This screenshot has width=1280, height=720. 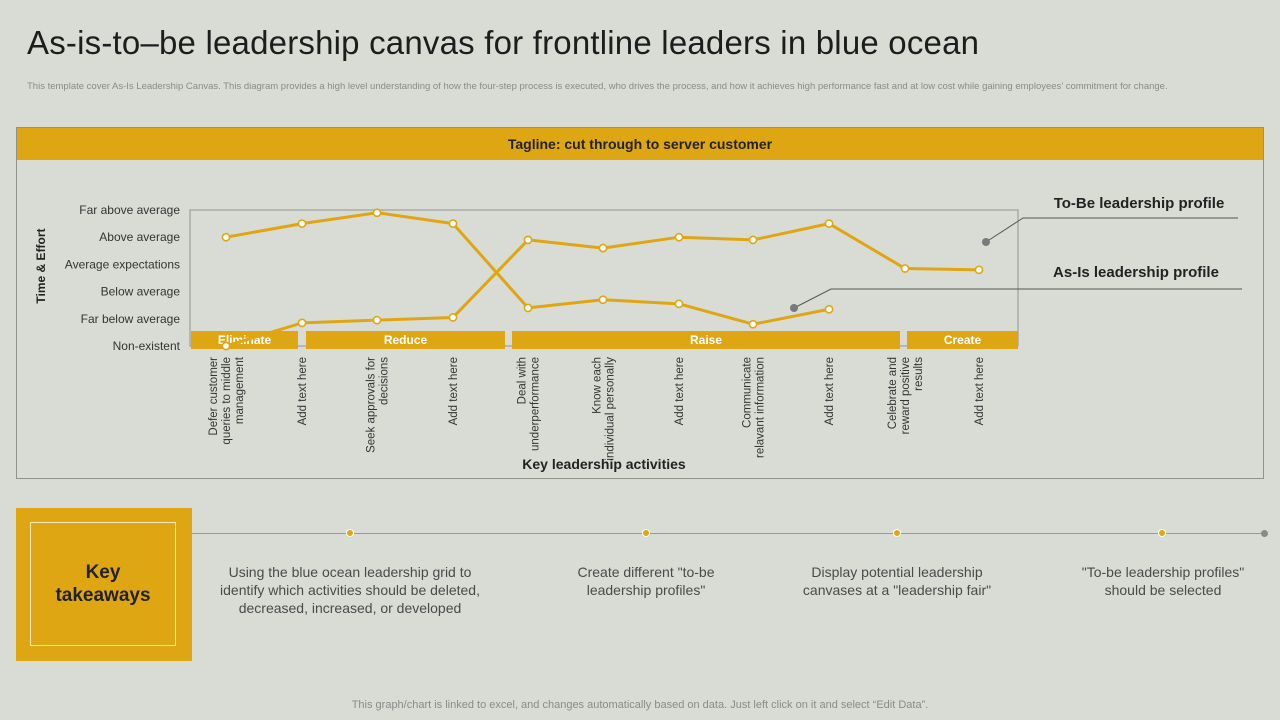 I want to click on x-tick-label: Seek approvals fordecisions, so click(x=378, y=405).